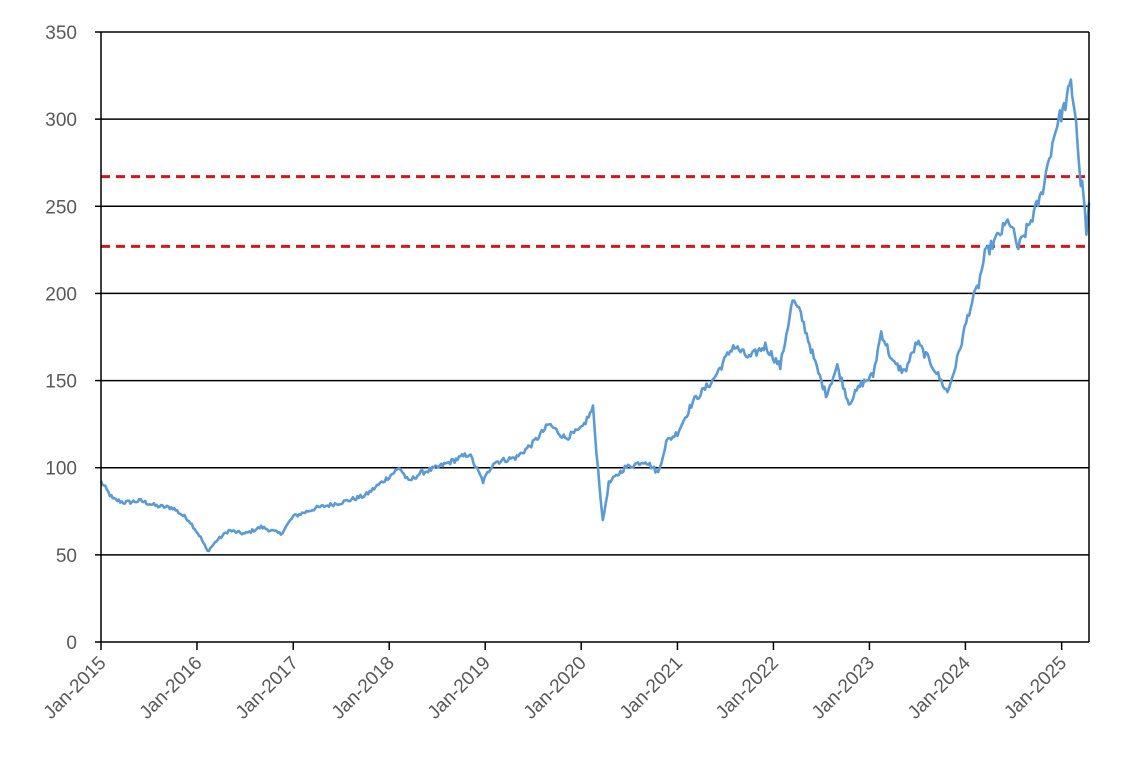 The width and height of the screenshot is (1145, 769). What do you see at coordinates (1035, 688) in the screenshot?
I see `x-tick-label: Jan-2025` at bounding box center [1035, 688].